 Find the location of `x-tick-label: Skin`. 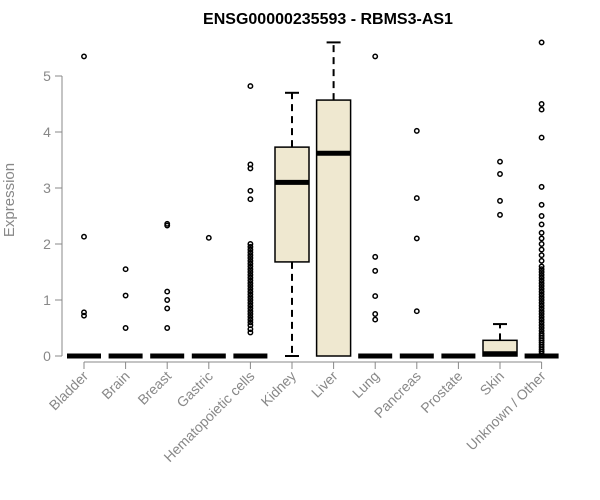

x-tick-label: Skin is located at coordinates (492, 383).